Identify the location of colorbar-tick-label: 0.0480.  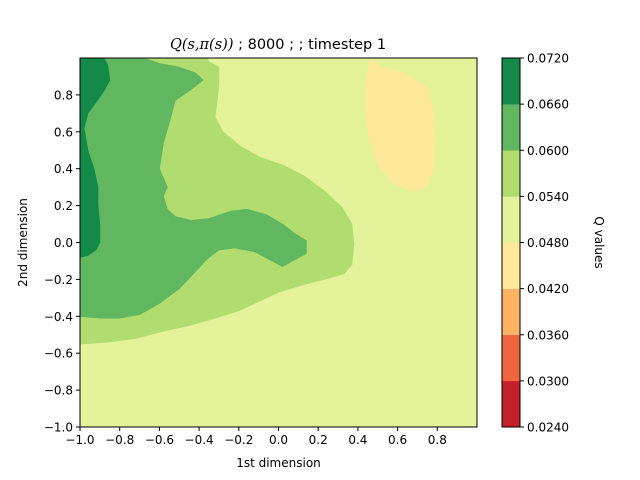
(548, 243).